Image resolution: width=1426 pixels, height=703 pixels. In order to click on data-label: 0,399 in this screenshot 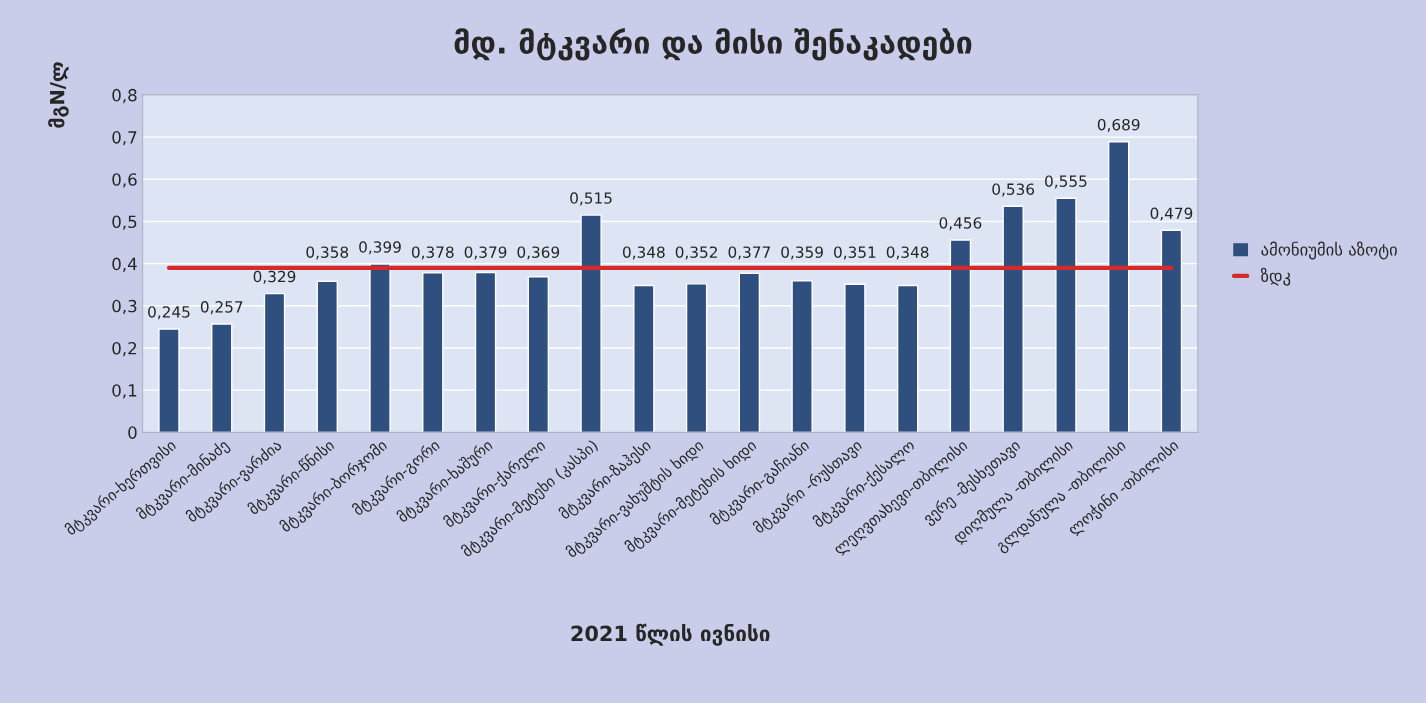, I will do `click(380, 248)`.